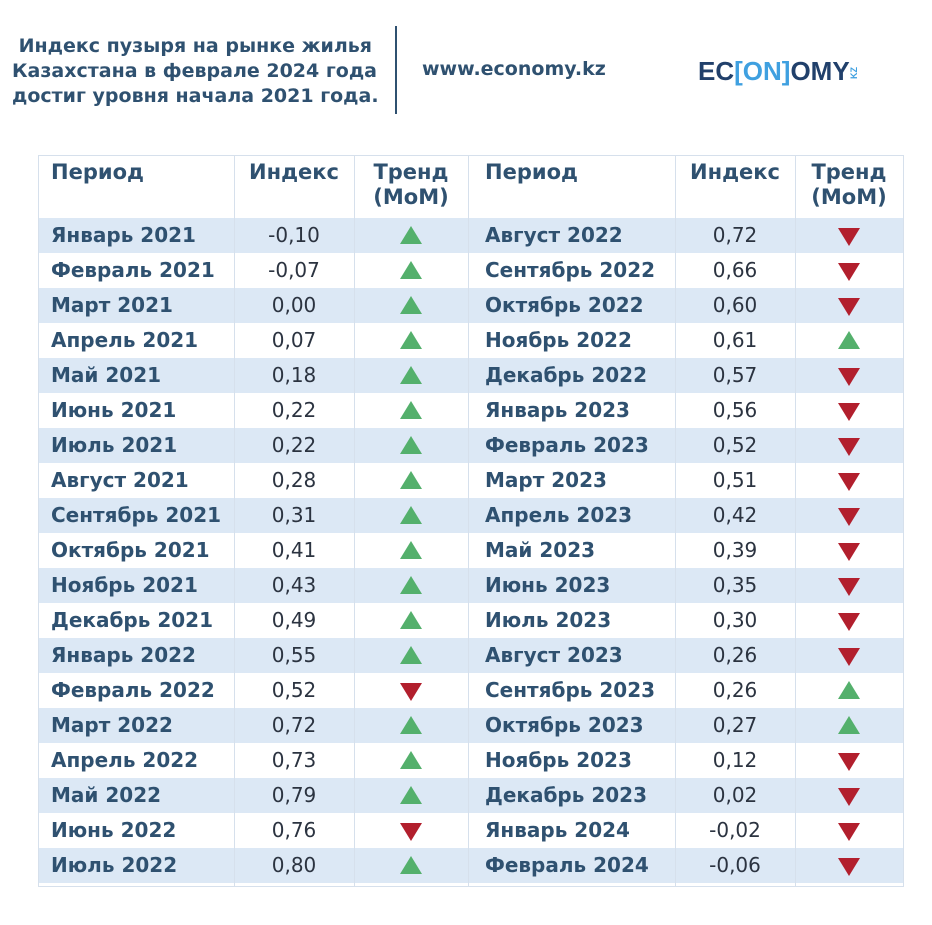  I want to click on index-cell: 0,07, so click(294, 340).